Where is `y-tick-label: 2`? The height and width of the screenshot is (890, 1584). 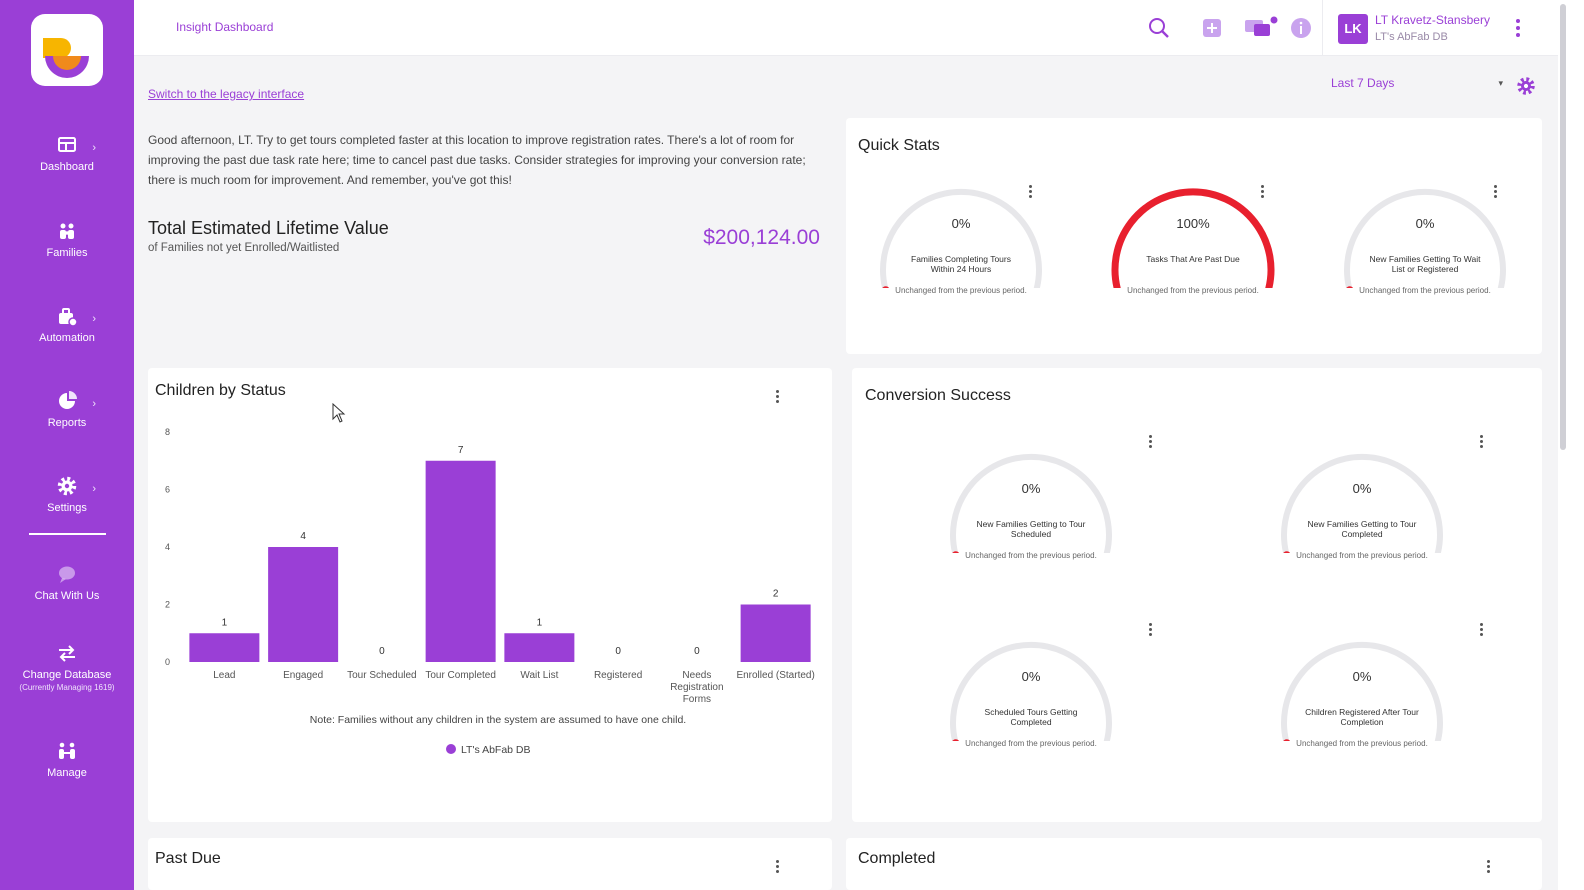 y-tick-label: 2 is located at coordinates (167, 605).